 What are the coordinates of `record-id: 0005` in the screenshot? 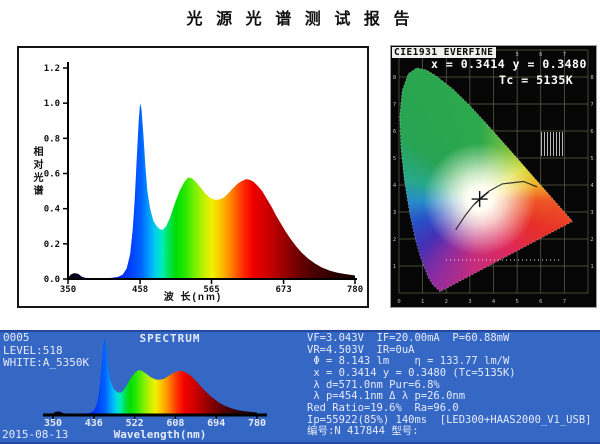 It's located at (16, 337).